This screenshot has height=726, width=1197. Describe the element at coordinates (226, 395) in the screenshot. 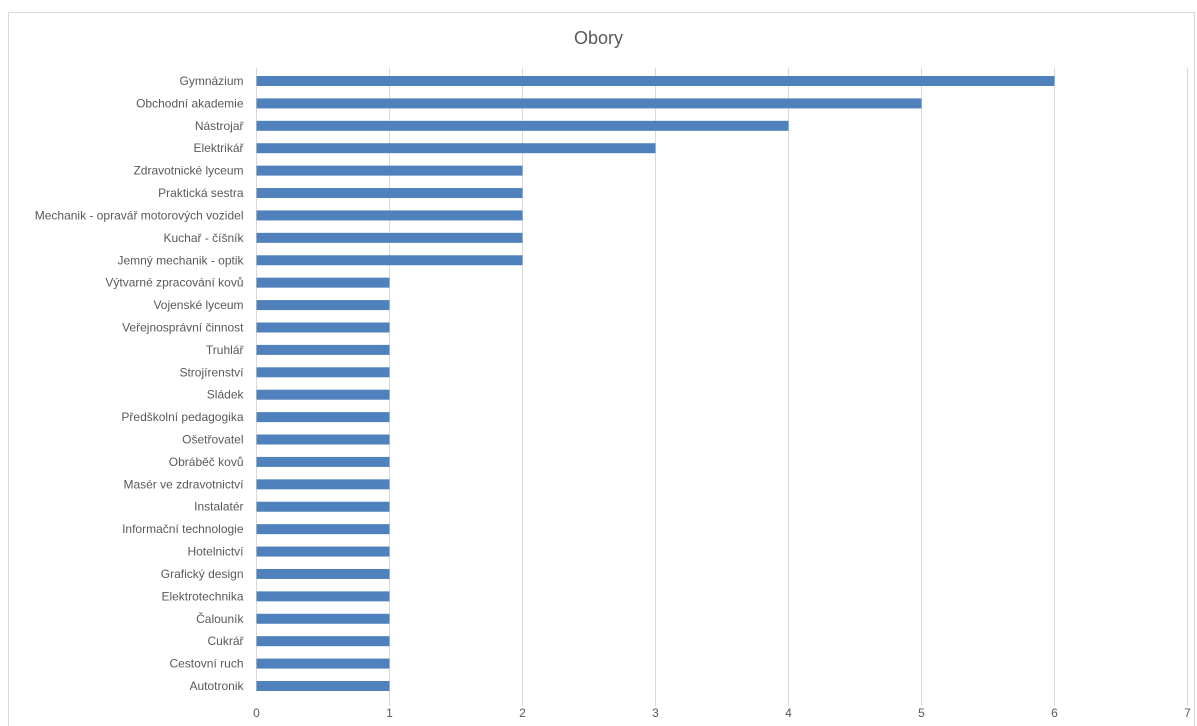

I see `category-label: Sládek` at that location.